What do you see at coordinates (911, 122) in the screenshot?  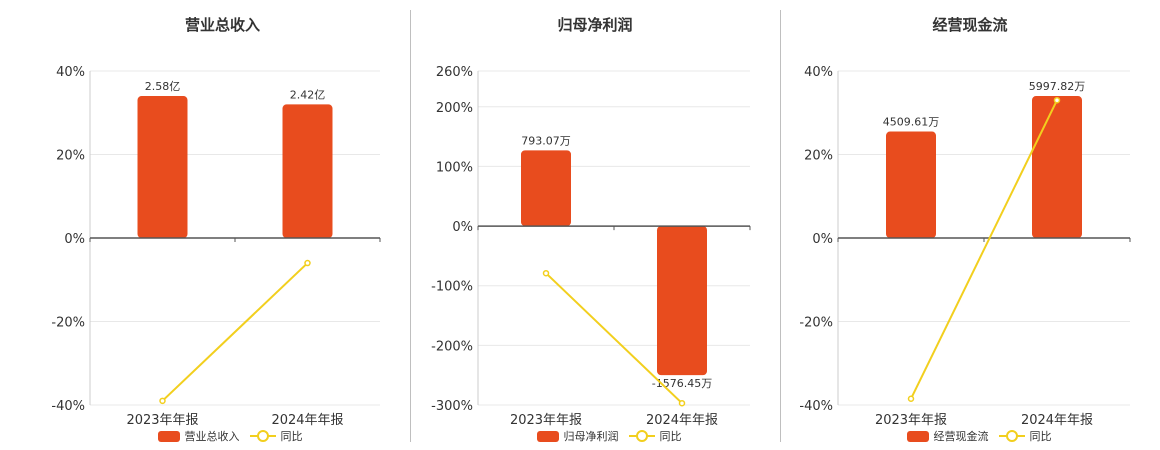 I see `bar-value-label: 4509.61万` at bounding box center [911, 122].